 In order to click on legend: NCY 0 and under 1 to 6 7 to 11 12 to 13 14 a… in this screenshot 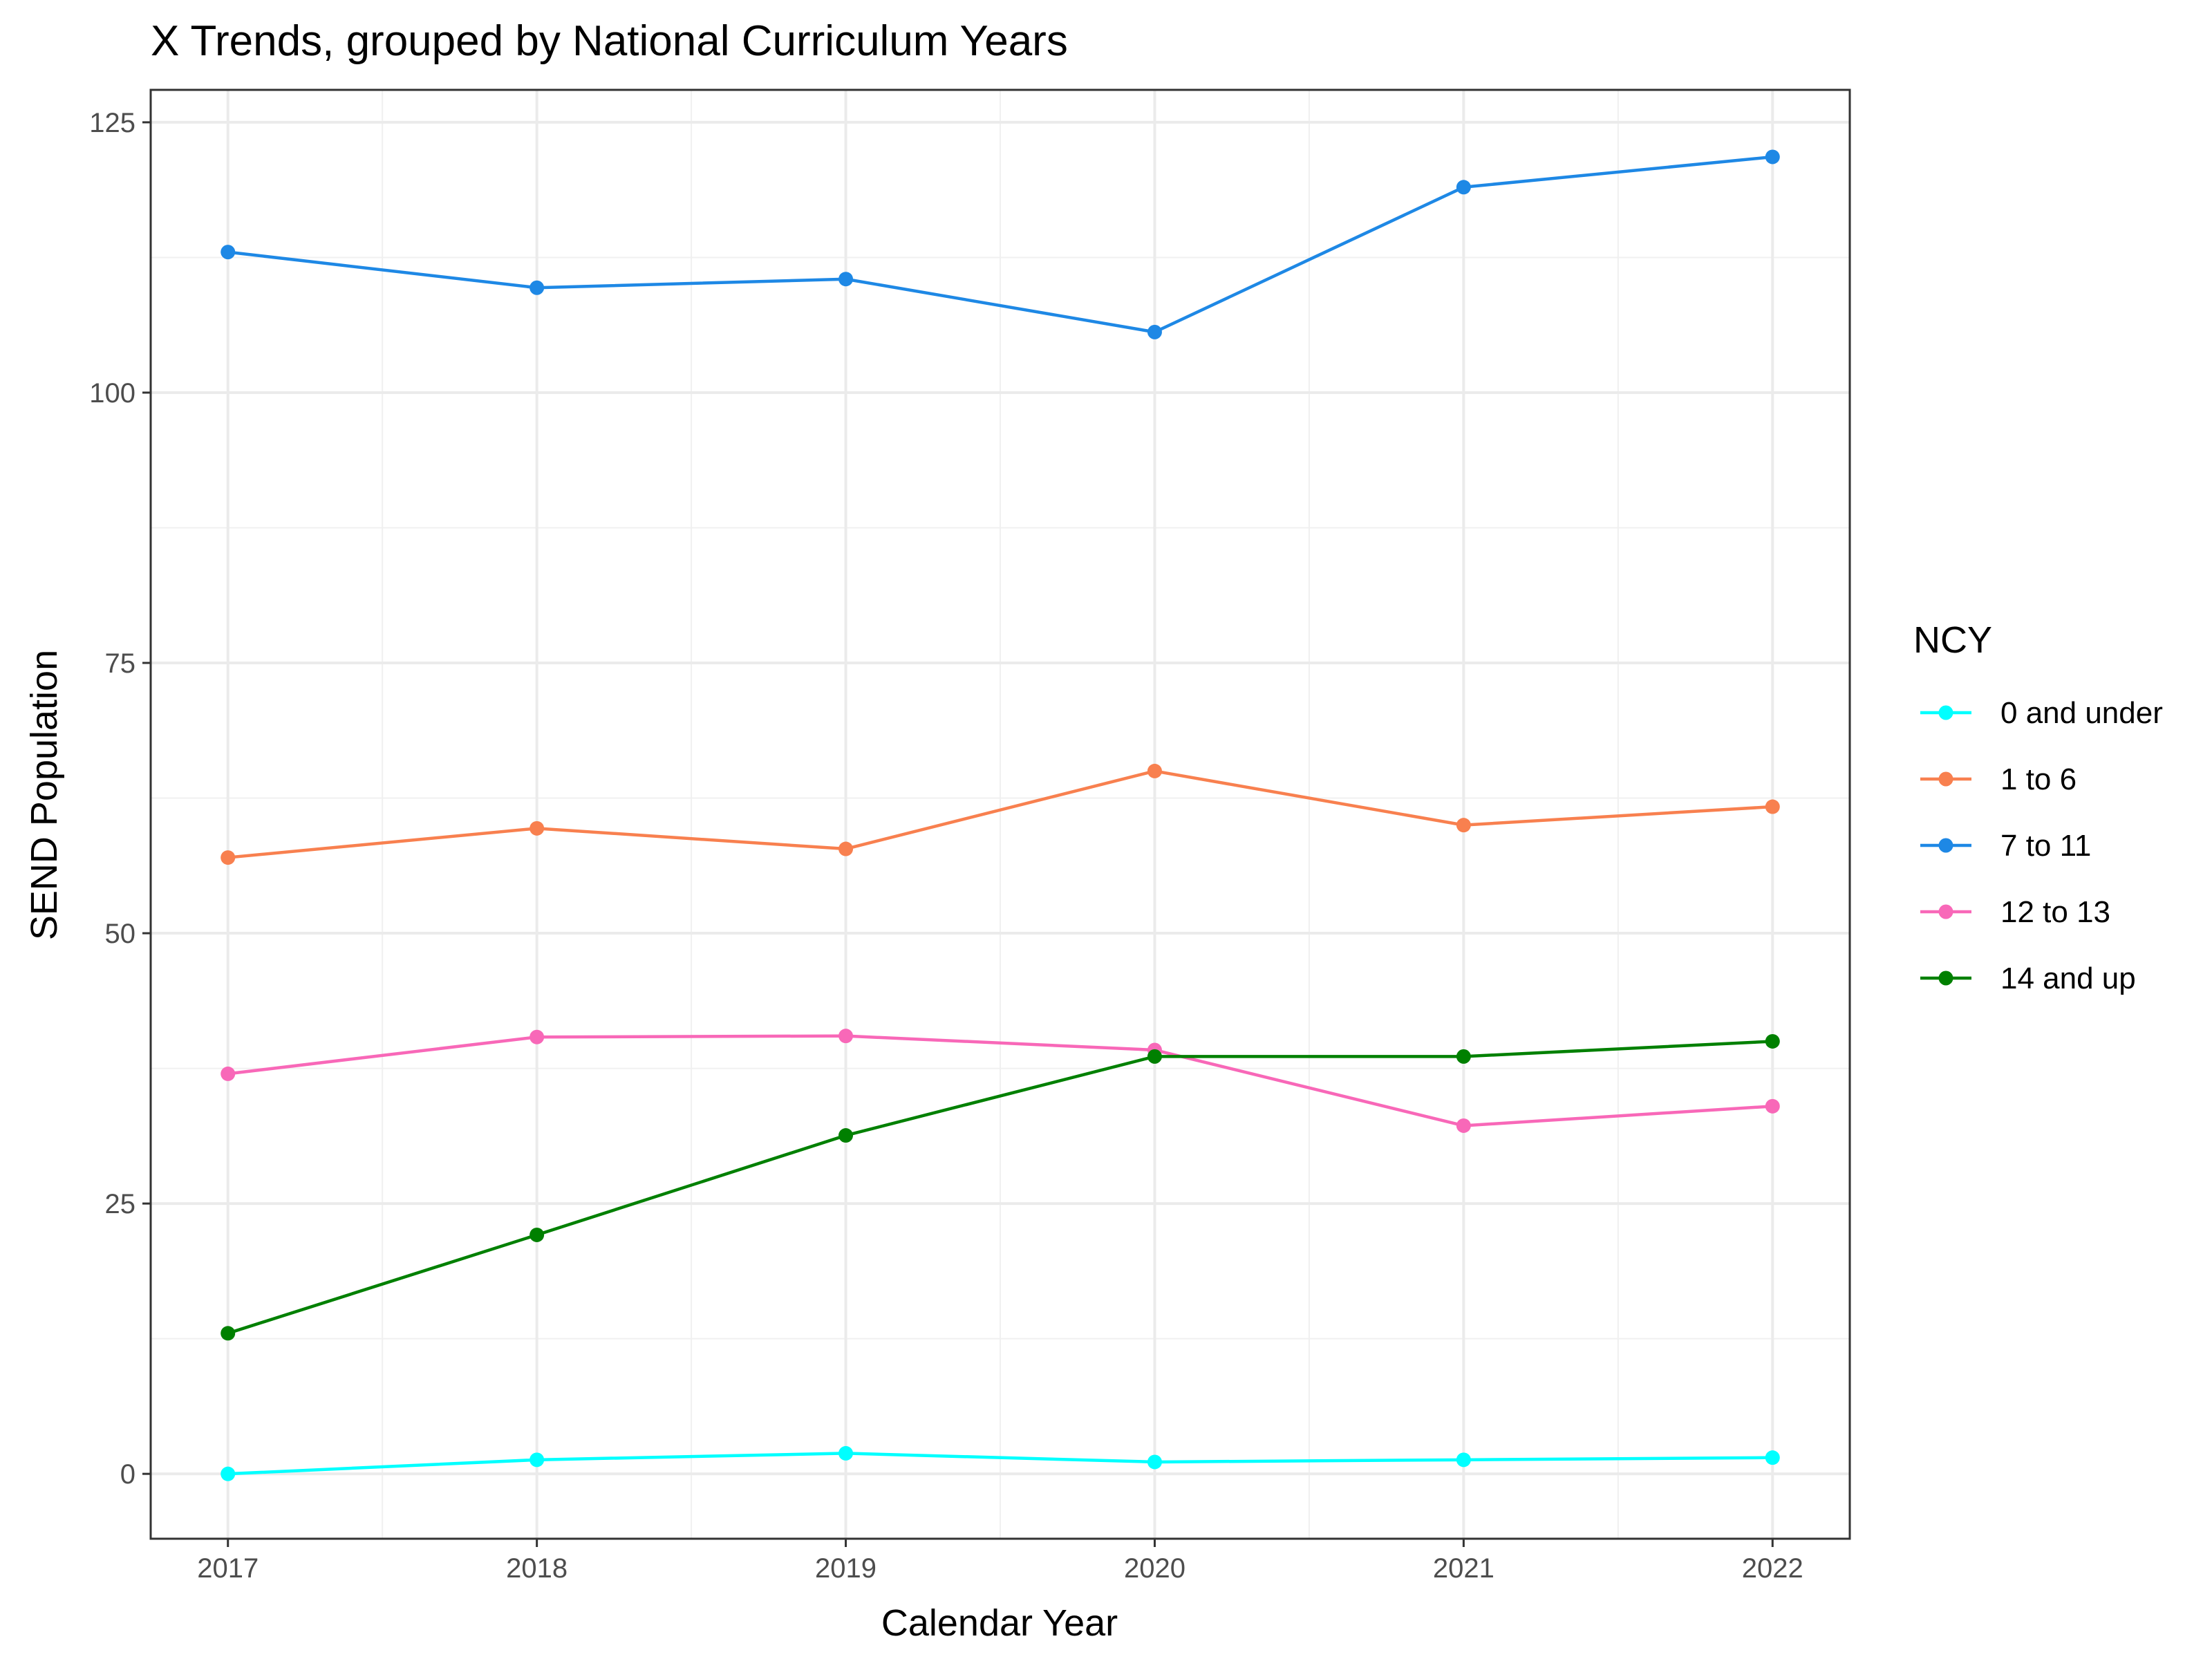, I will do `click(2038, 807)`.